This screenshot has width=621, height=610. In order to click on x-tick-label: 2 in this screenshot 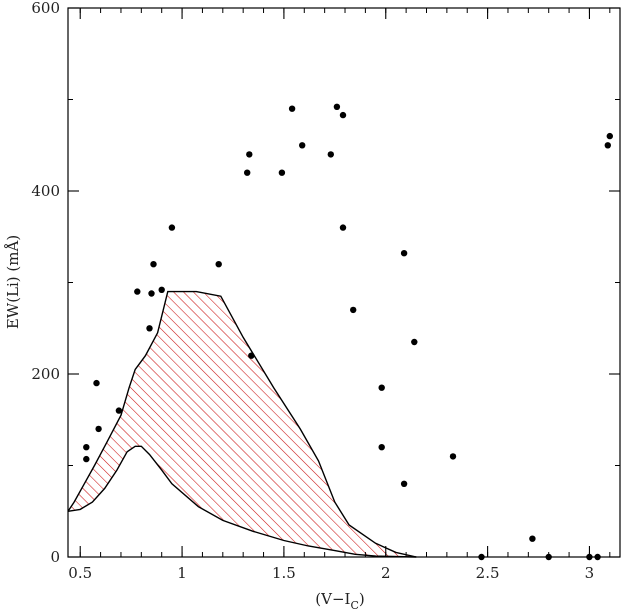, I will do `click(386, 573)`.